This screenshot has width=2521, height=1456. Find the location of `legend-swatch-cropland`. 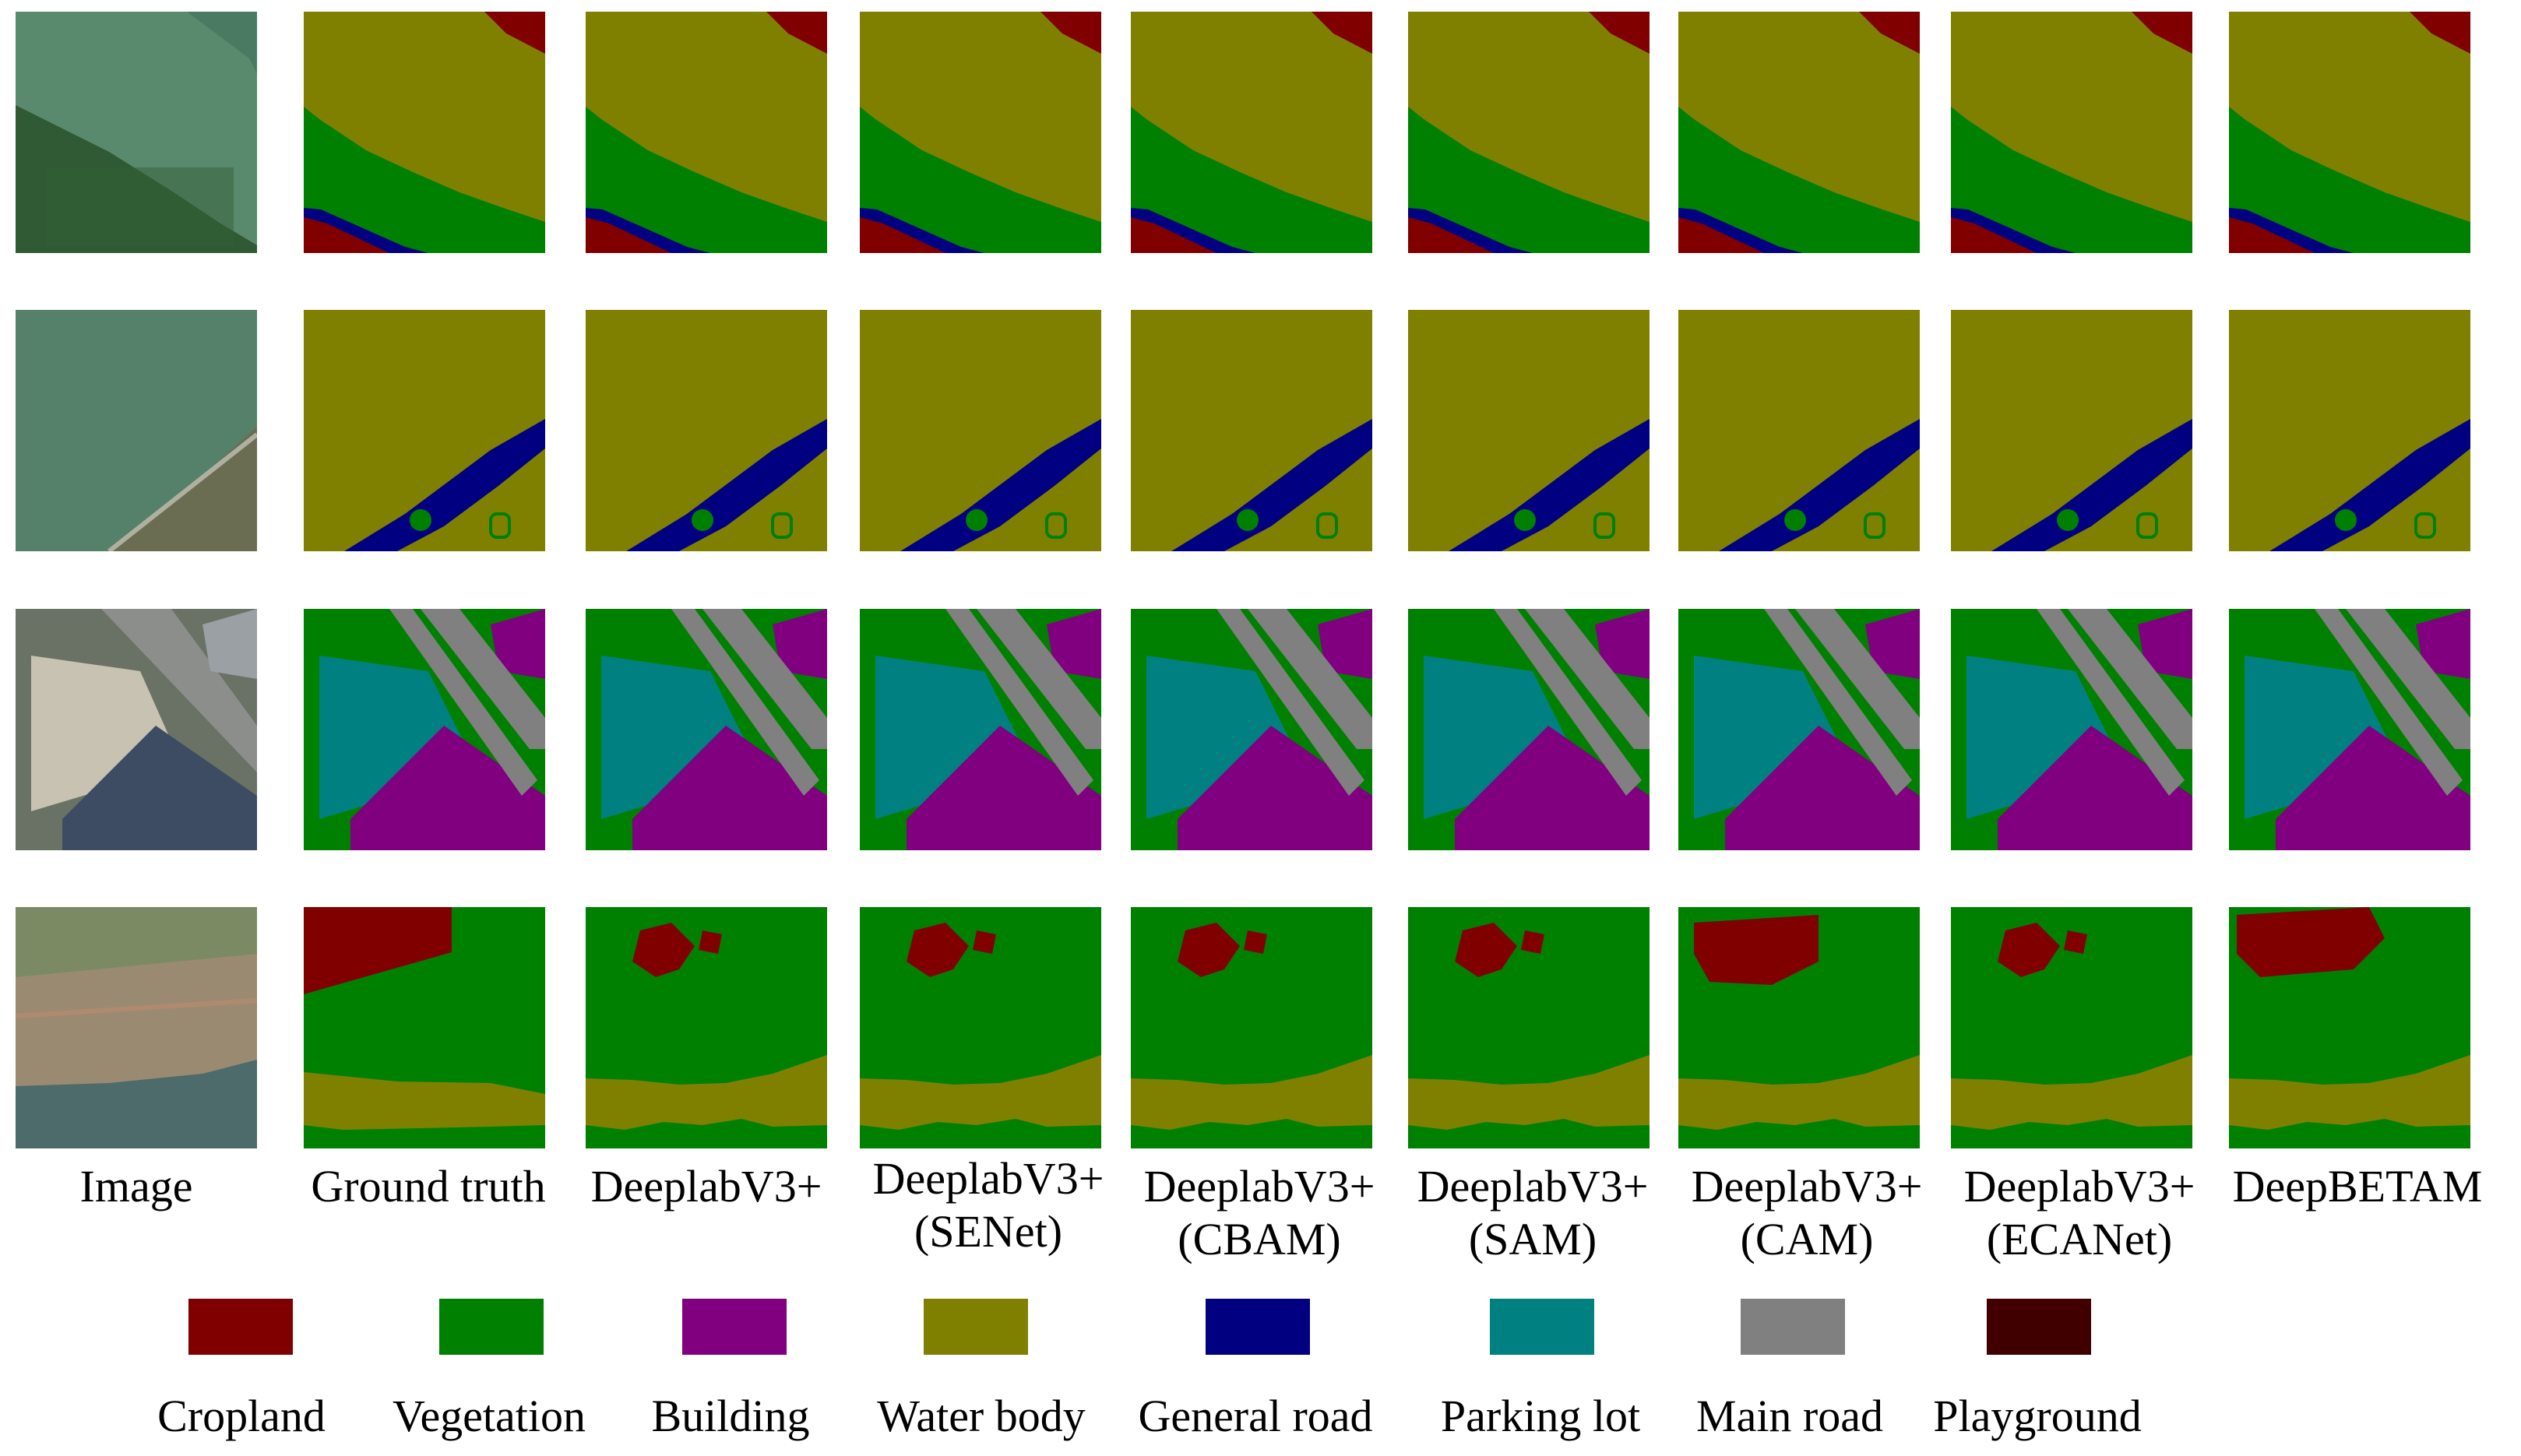

legend-swatch-cropland is located at coordinates (240, 1327).